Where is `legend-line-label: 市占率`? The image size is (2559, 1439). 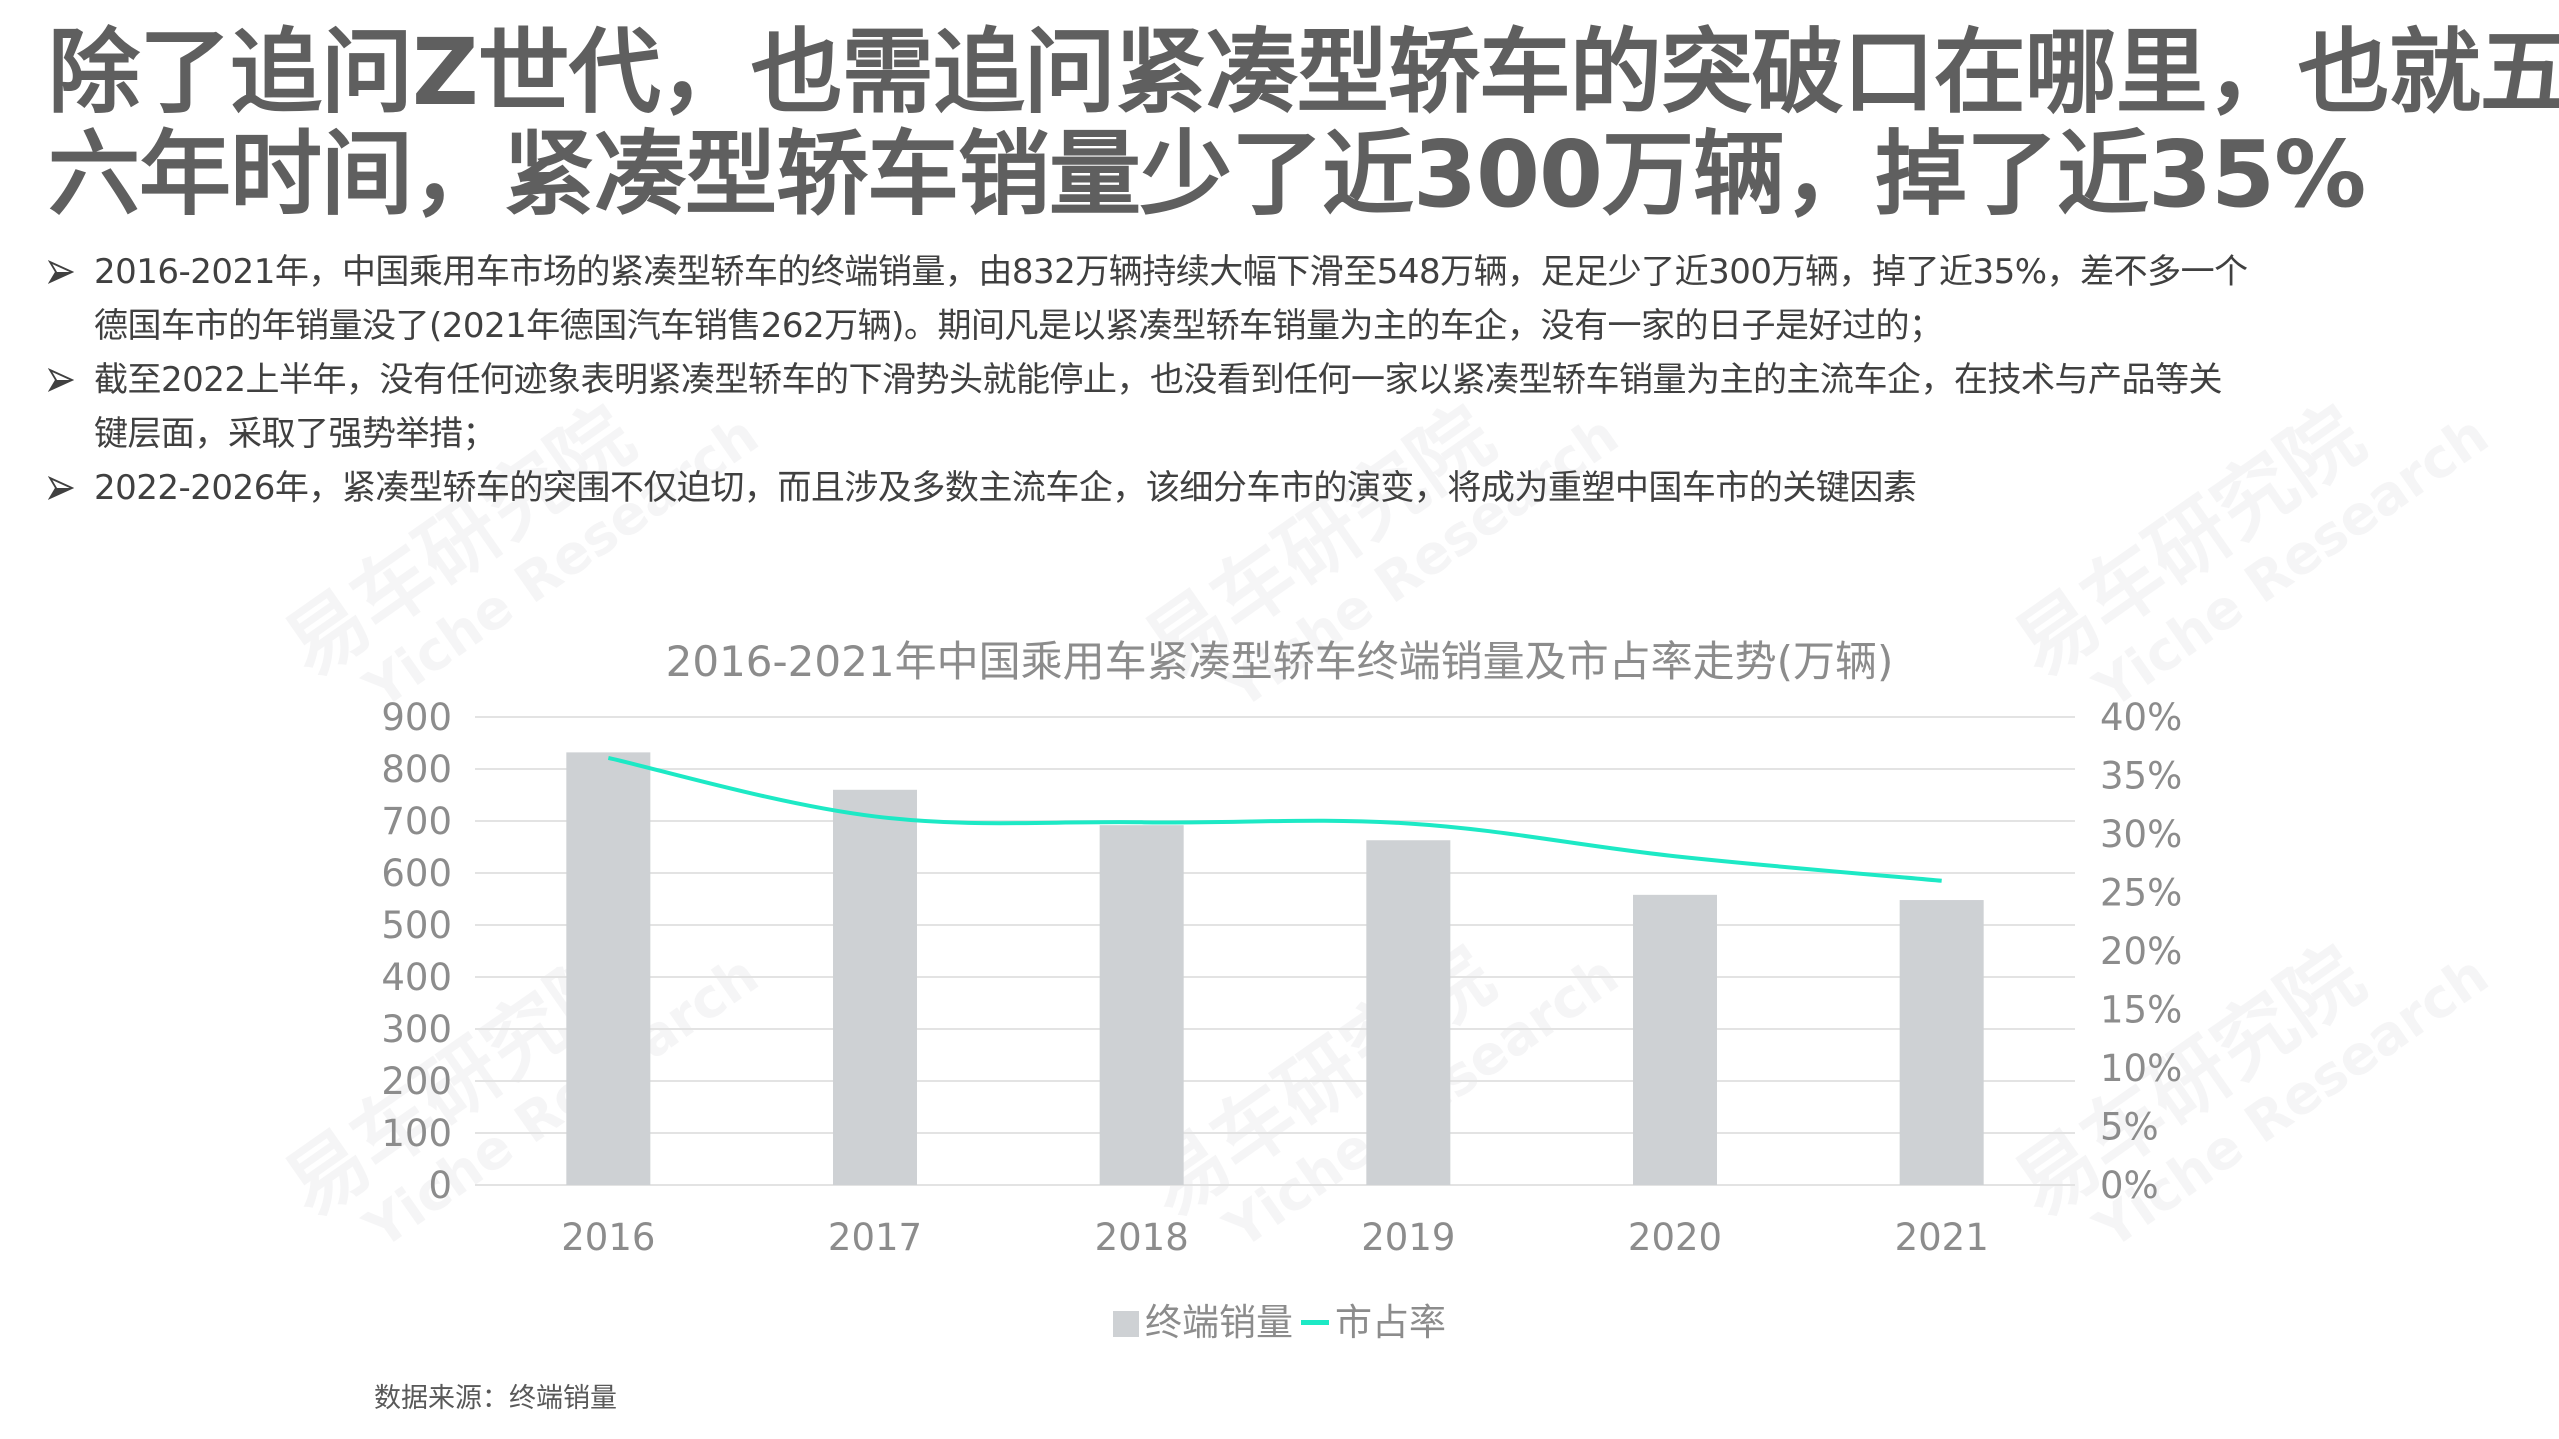 legend-line-label: 市占率 is located at coordinates (1390, 1322).